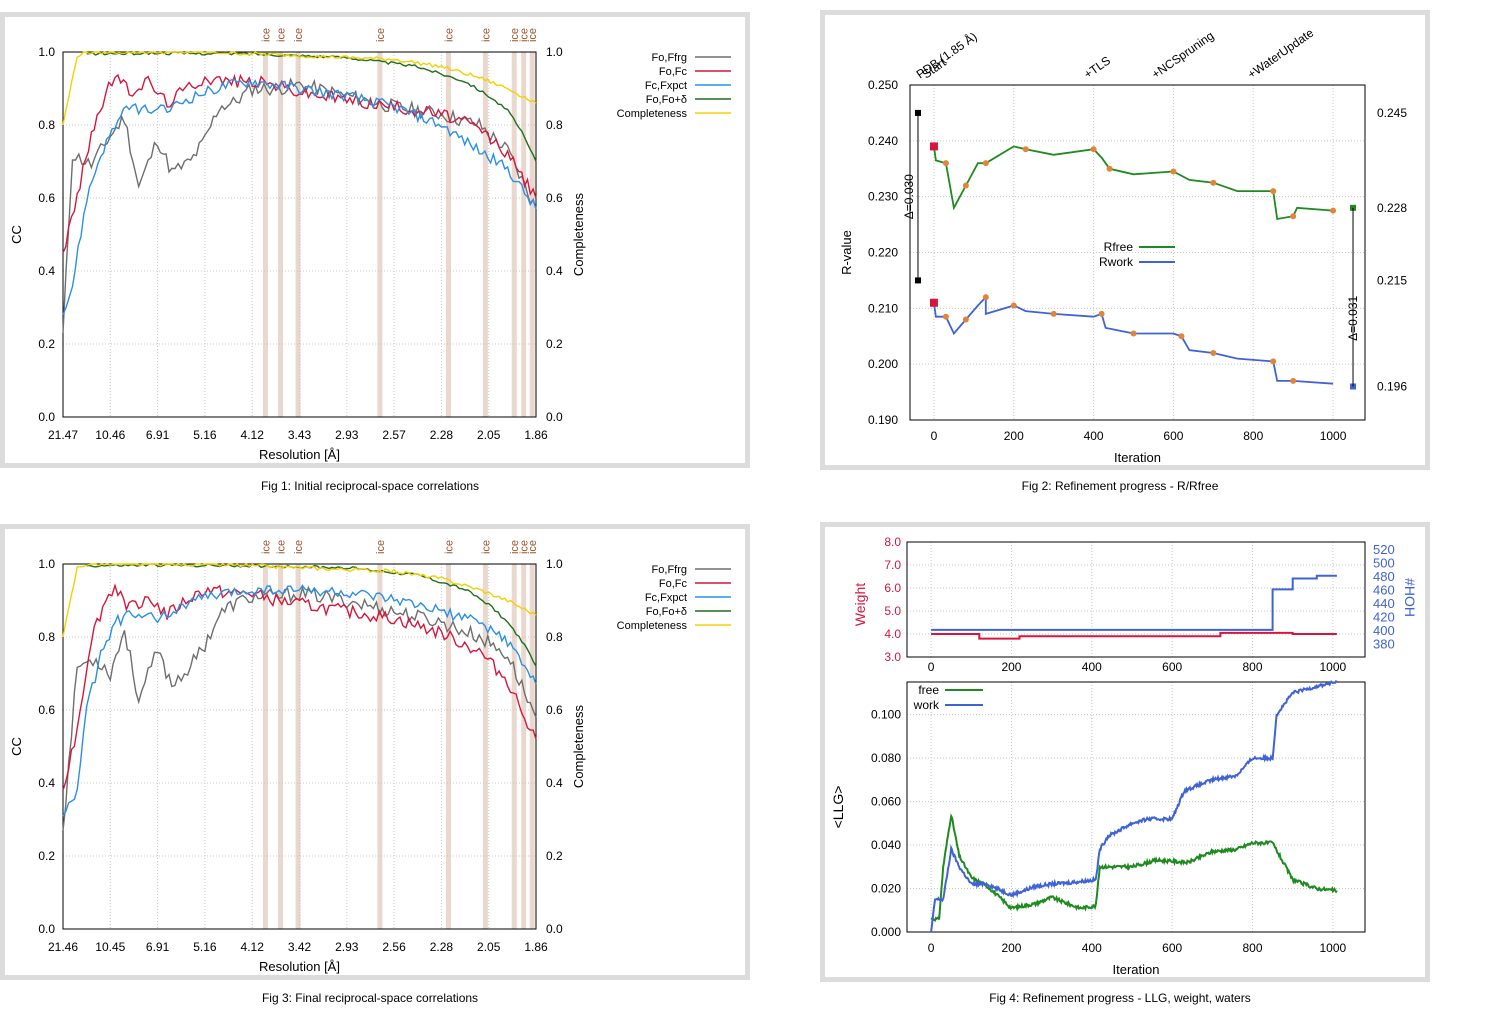 Image resolution: width=1500 pixels, height=1024 pixels. I want to click on fig4-ylabel: <LLG>, so click(838, 807).